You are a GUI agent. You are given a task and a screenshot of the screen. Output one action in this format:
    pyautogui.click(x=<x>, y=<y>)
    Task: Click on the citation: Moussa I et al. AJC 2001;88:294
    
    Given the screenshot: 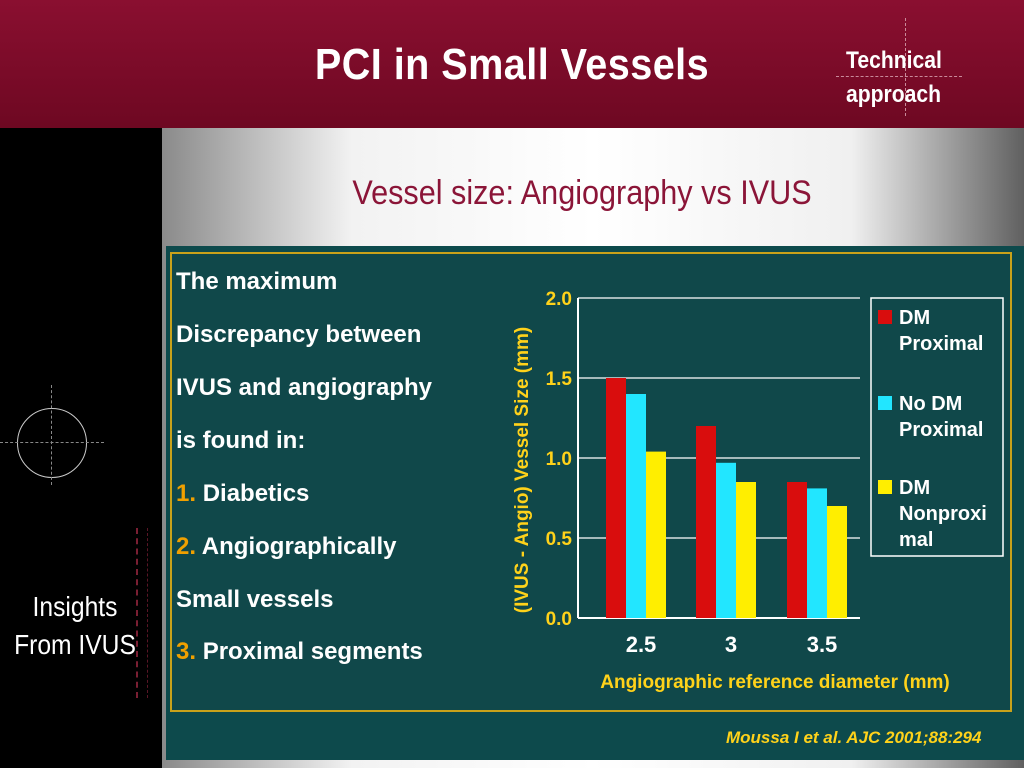 What is the action you would take?
    pyautogui.click(x=854, y=737)
    